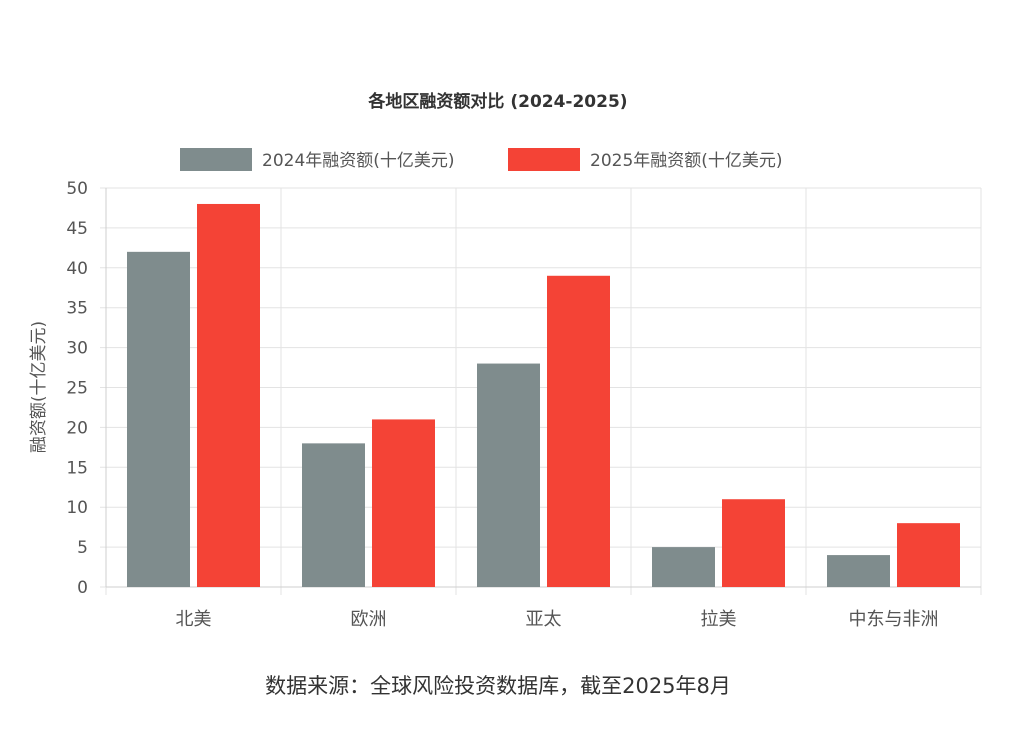 The width and height of the screenshot is (1024, 737). I want to click on y-tick-label: 40, so click(77, 269).